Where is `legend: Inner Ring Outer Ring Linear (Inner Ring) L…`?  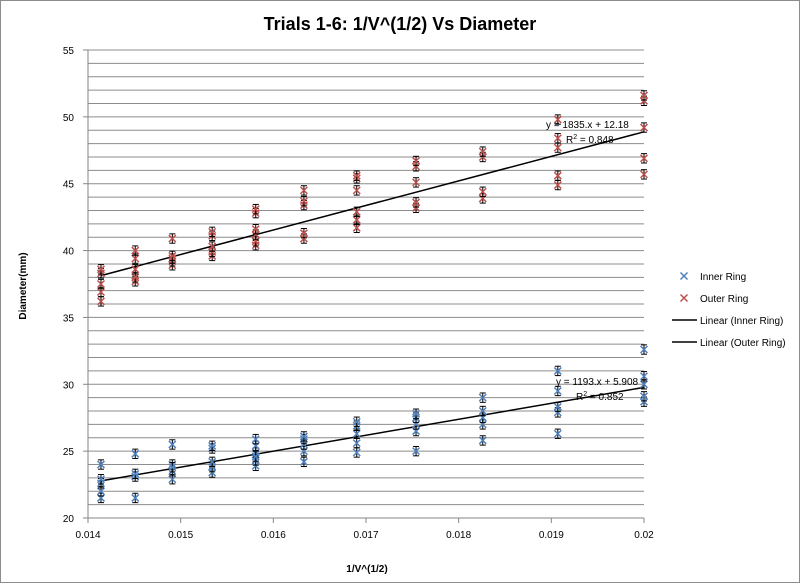
legend: Inner Ring Outer Ring Linear (Inner Ring) L… is located at coordinates (729, 310).